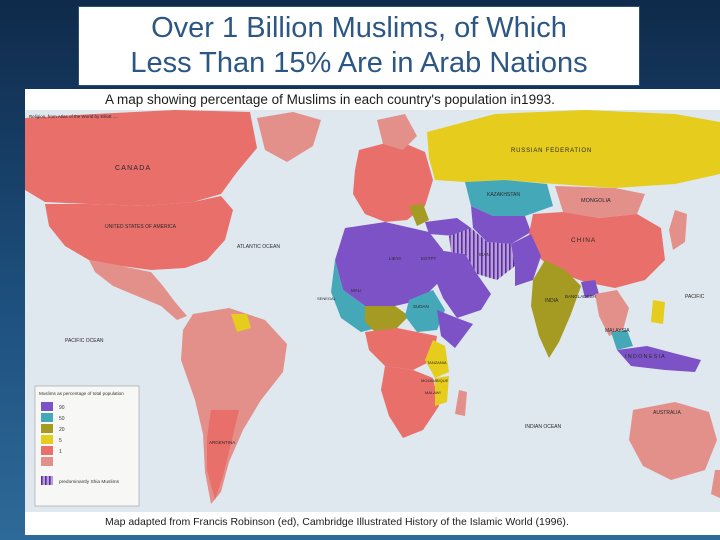 The height and width of the screenshot is (540, 720). I want to click on label-pacific-east: PACIFIC, so click(695, 297).